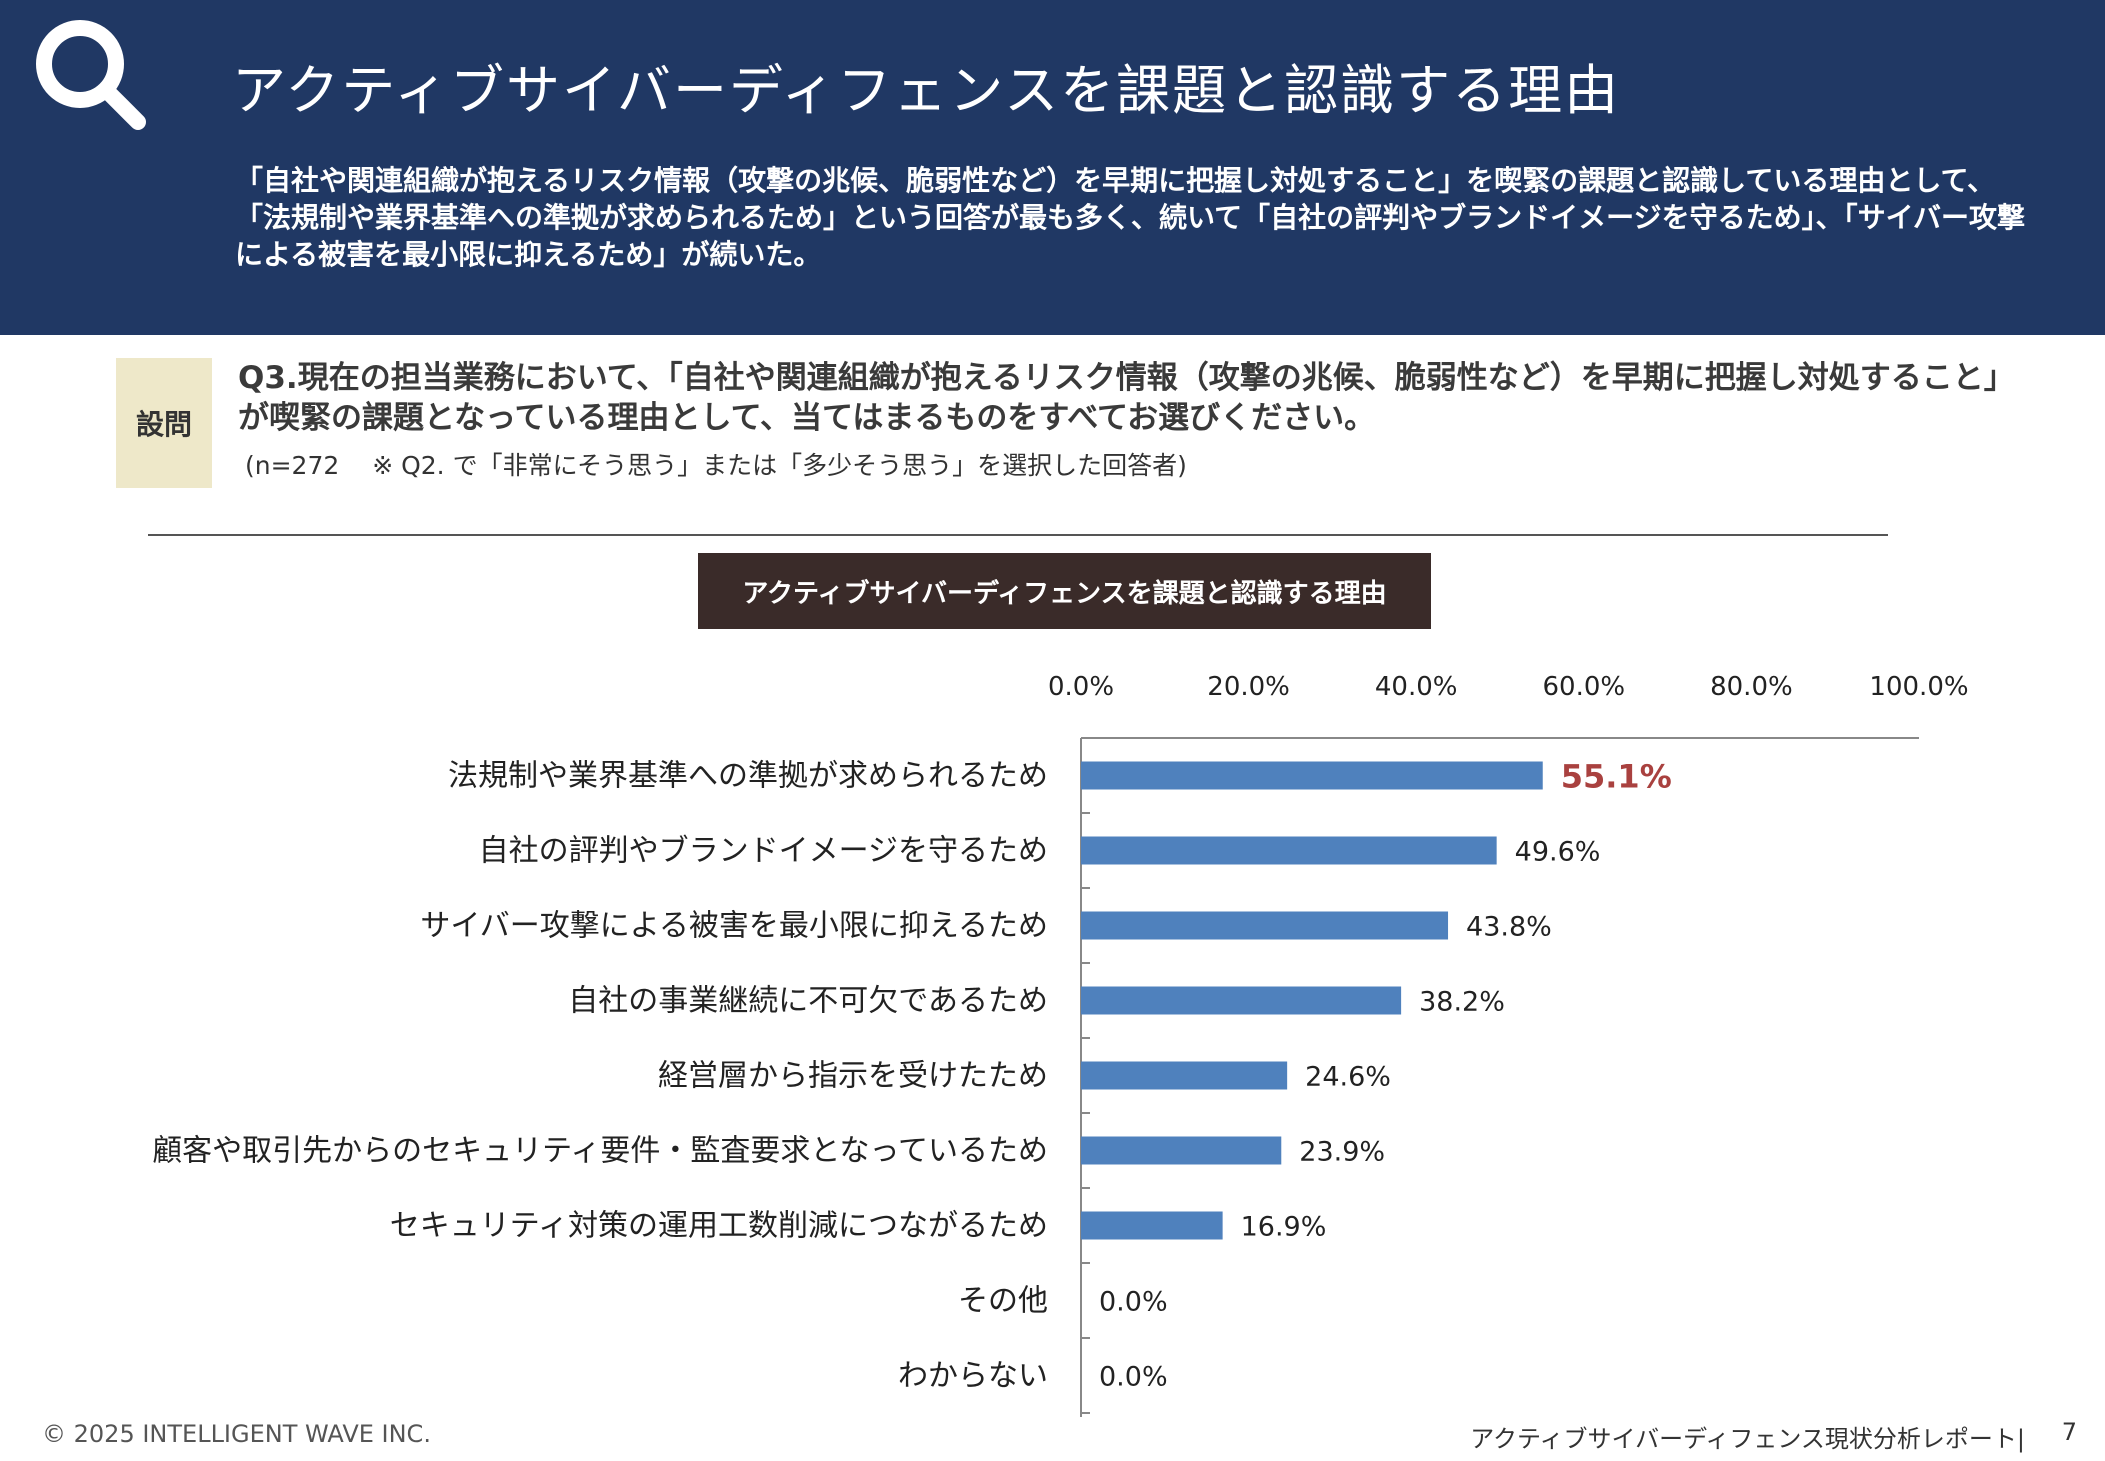  I want to click on category-label: わからない, so click(973, 1376).